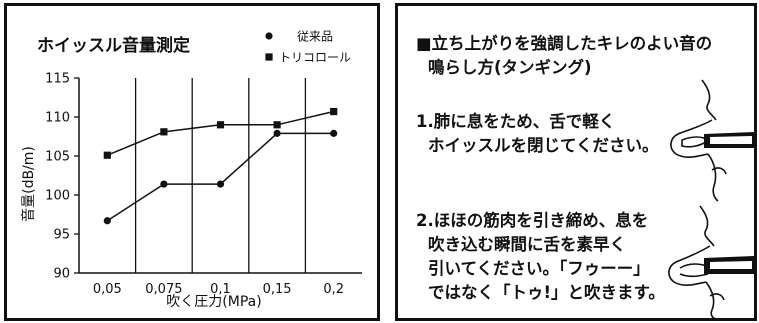 This screenshot has width=759, height=323. I want to click on legend-marker-square, so click(269, 57).